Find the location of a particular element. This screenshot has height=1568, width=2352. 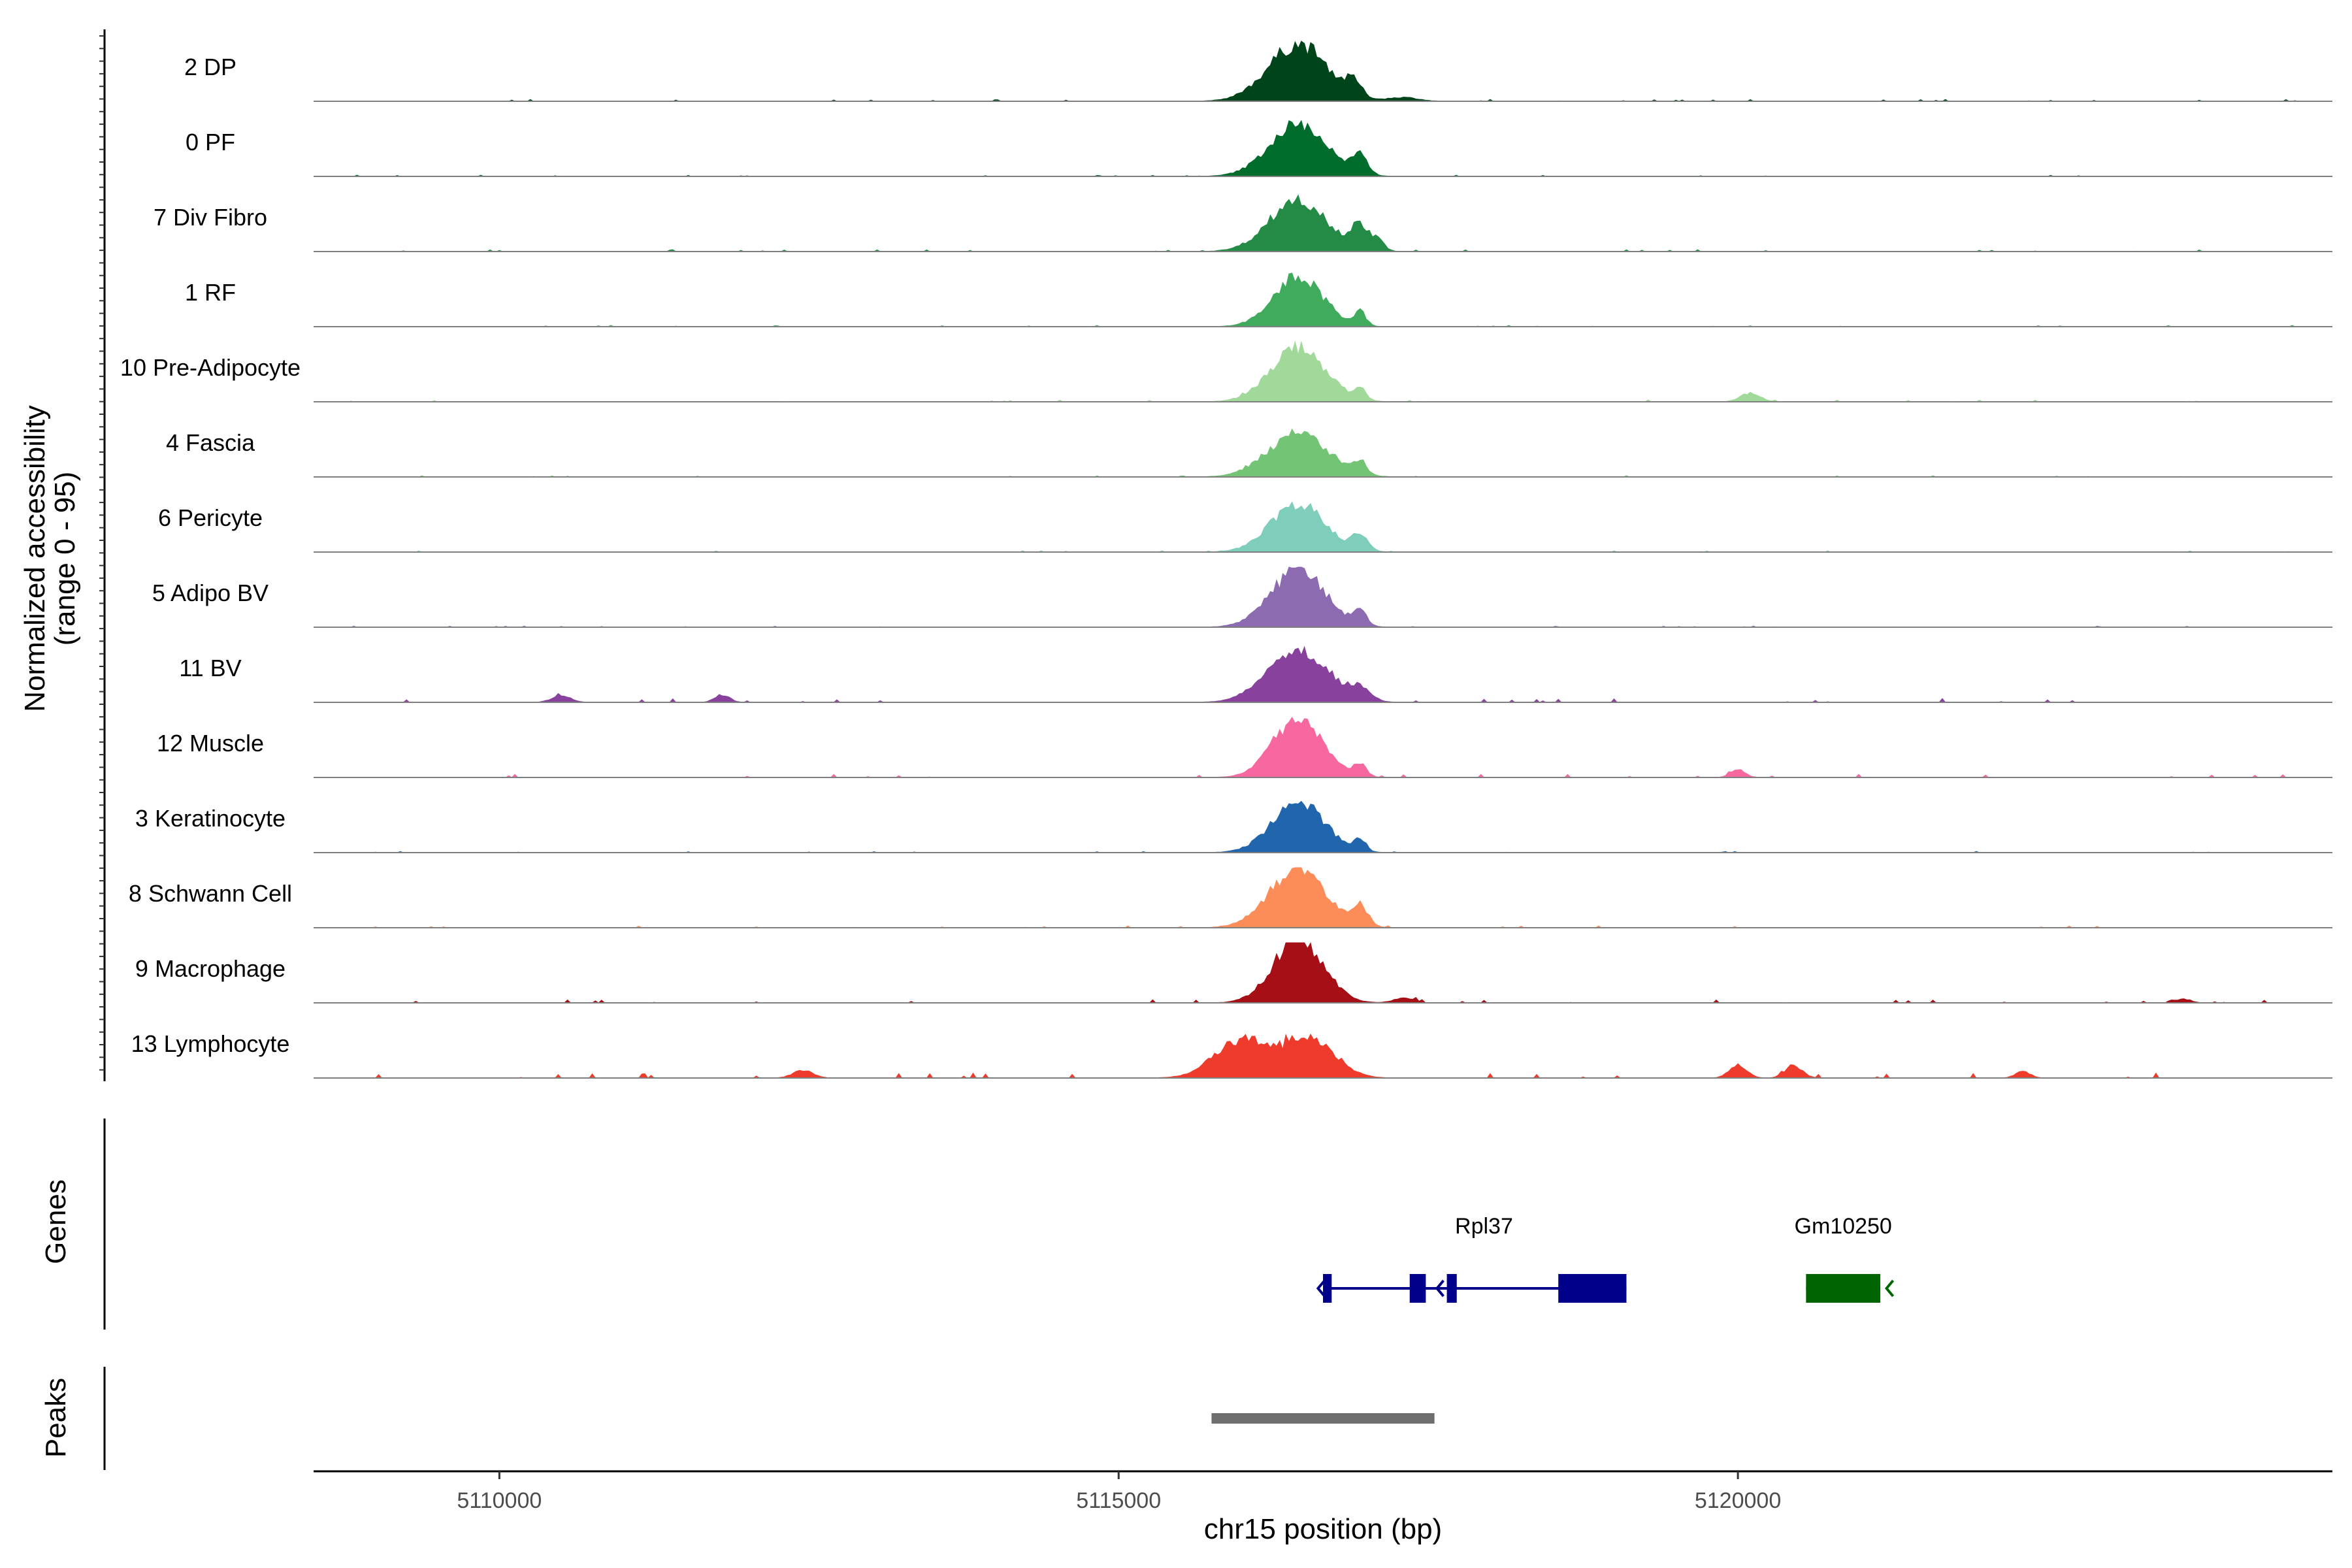

track-6-pericyte: 6 Pericyte is located at coordinates (1245, 527).